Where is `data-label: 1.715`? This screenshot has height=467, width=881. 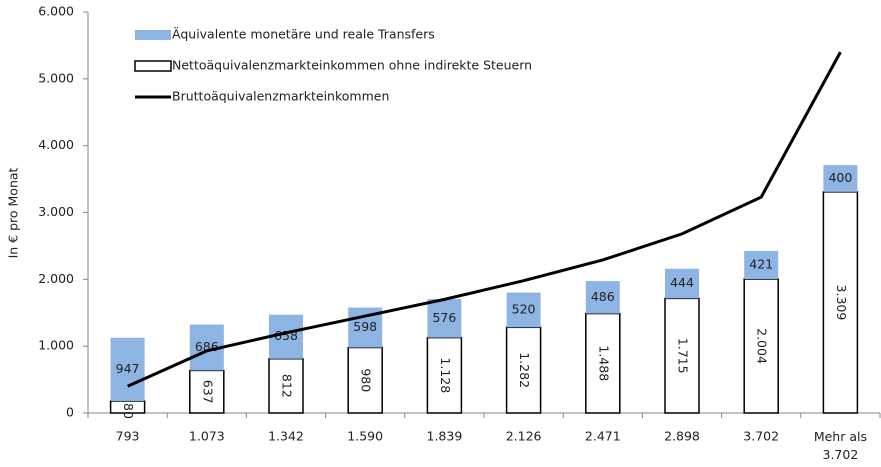 data-label: 1.715 is located at coordinates (683, 356).